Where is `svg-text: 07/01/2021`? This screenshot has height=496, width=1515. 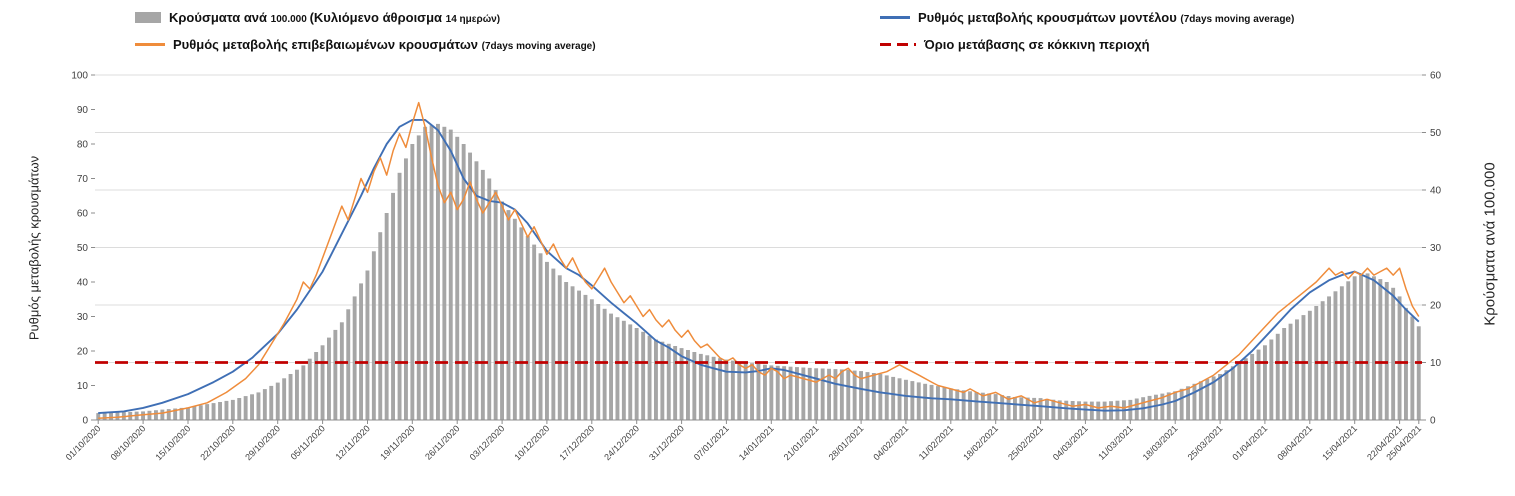 svg-text: 07/01/2021 is located at coordinates (711, 442).